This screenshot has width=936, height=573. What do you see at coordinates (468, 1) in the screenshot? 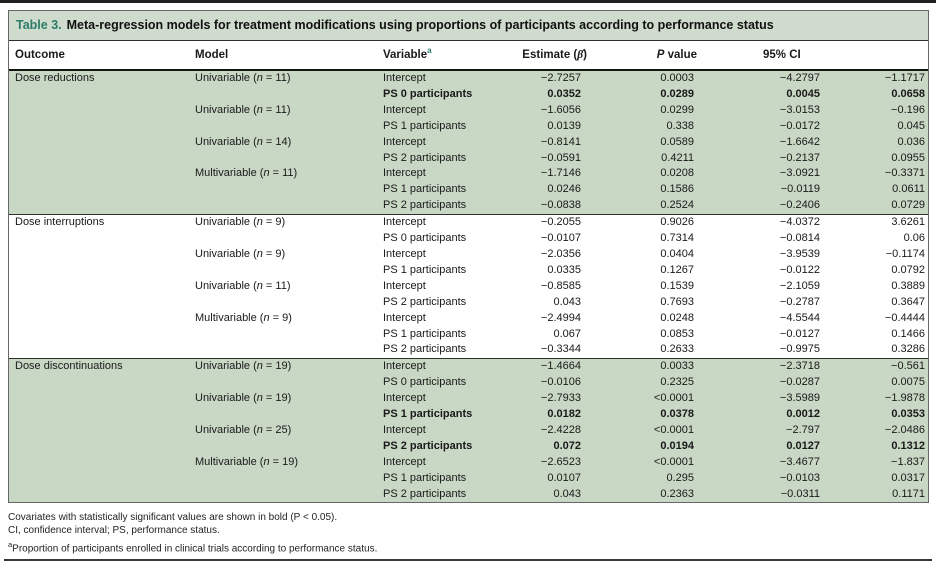
I see `page-top-rule` at bounding box center [468, 1].